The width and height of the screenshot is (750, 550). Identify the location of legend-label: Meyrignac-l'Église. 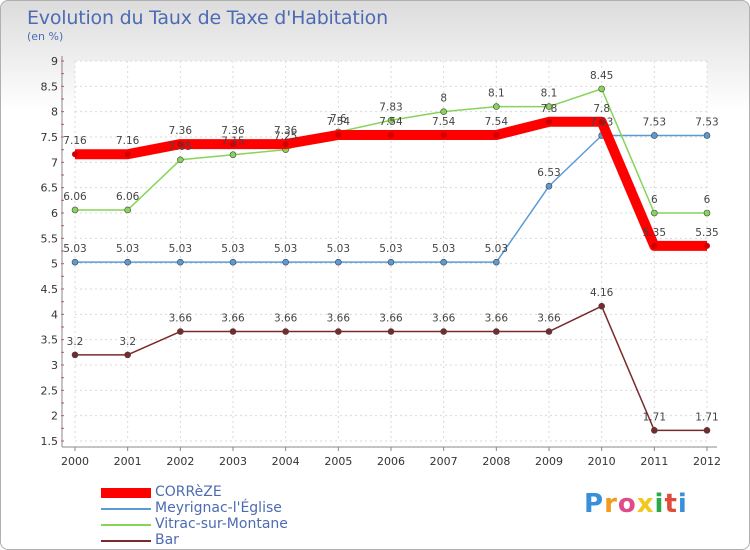
(218, 508).